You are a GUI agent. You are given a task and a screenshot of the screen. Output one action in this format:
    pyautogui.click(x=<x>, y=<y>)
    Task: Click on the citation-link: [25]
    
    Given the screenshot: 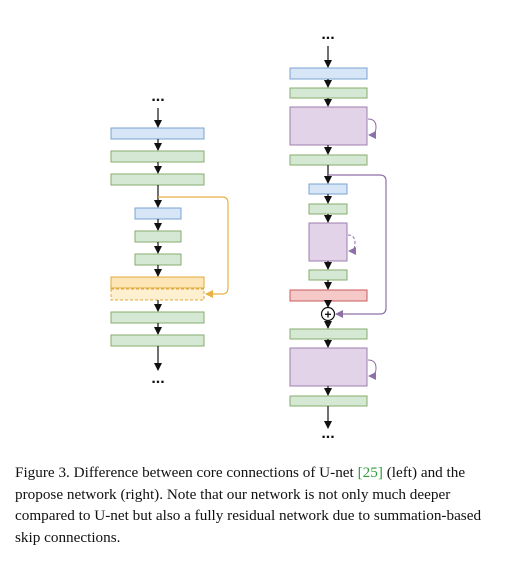 What is the action you would take?
    pyautogui.click(x=370, y=472)
    